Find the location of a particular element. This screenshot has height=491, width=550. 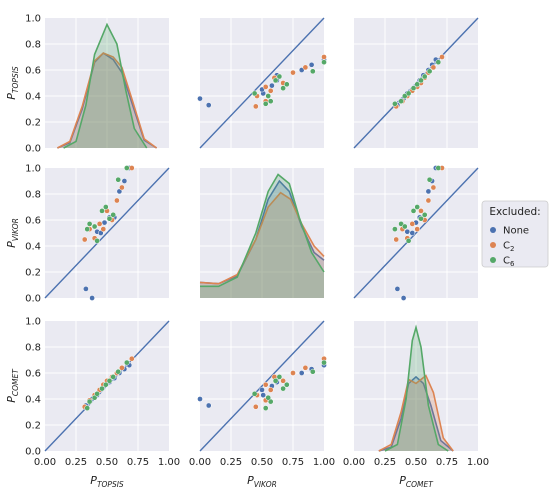

legend-marker-c6 is located at coordinates (493, 260).